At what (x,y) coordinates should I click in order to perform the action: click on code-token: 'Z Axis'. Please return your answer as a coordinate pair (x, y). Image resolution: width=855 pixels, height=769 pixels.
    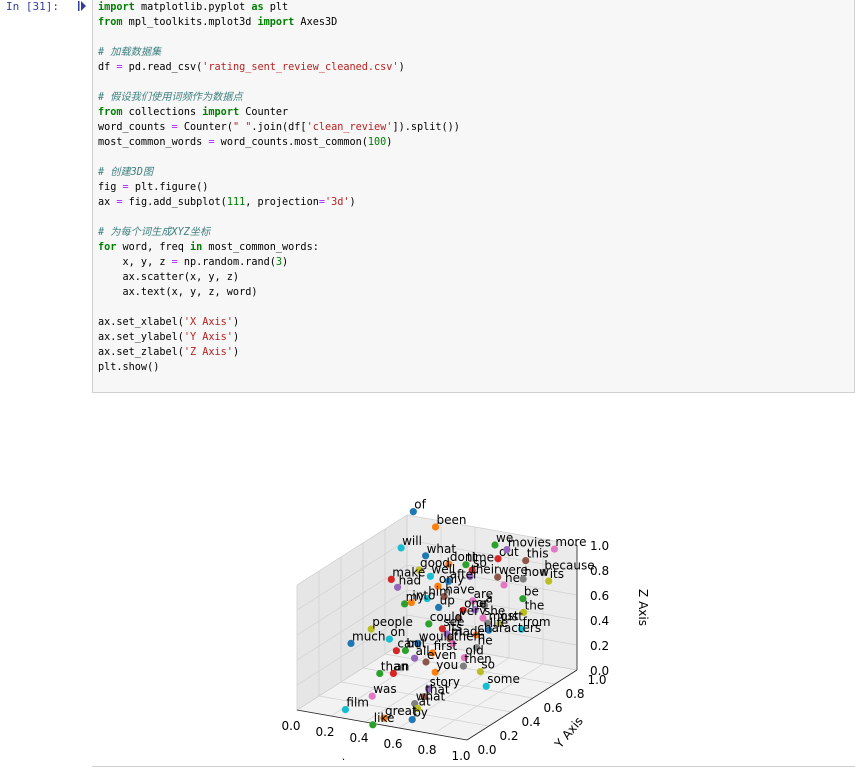
    Looking at the image, I should click on (208, 352).